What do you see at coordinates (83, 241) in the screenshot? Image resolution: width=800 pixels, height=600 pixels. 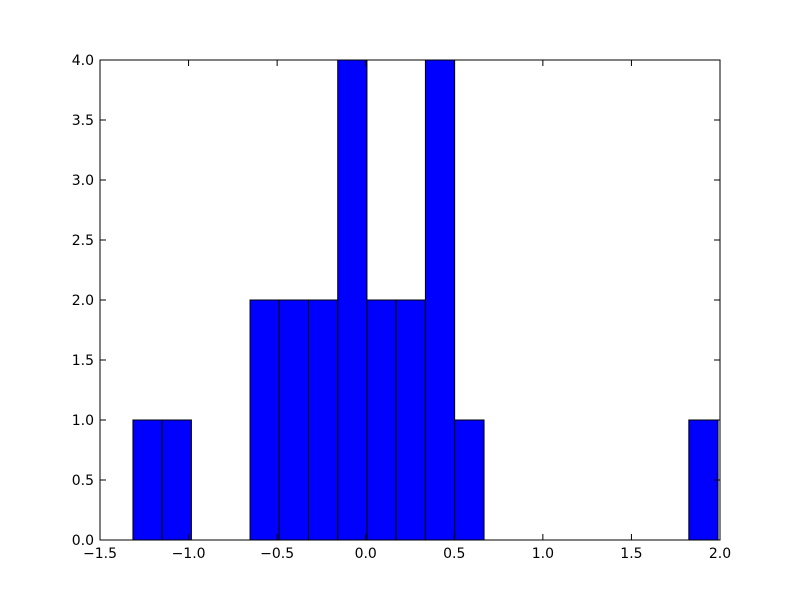 I see `y-tick-label: 2.5` at bounding box center [83, 241].